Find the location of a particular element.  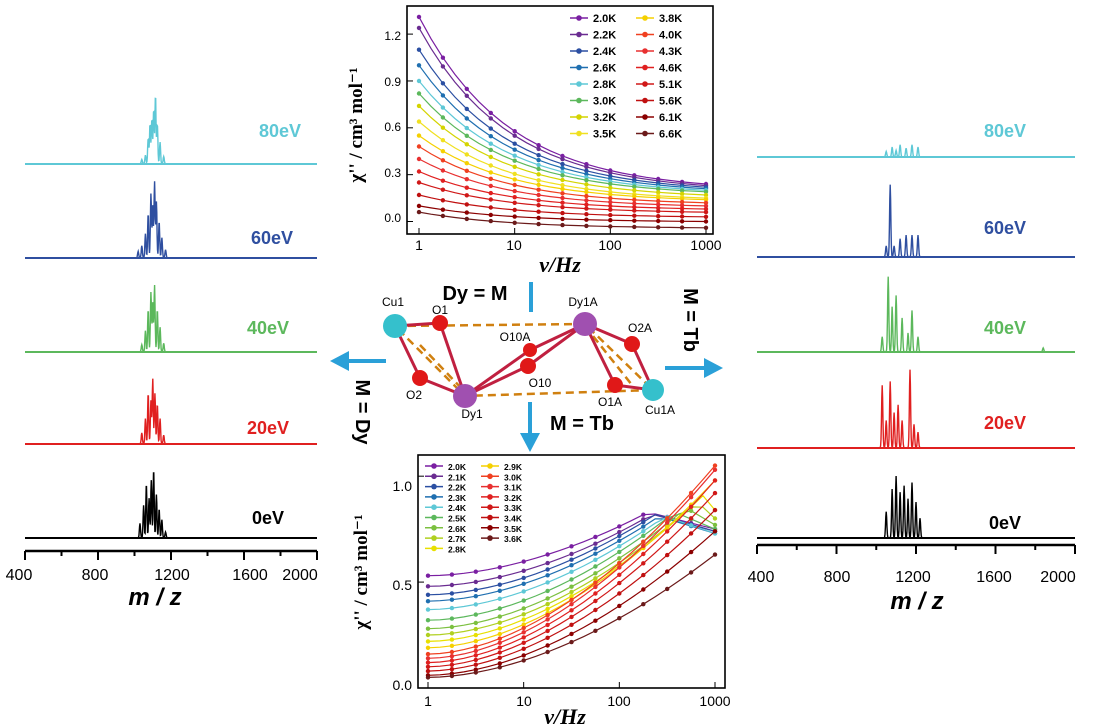

ms-left-series-label: 20eV is located at coordinates (268, 428).